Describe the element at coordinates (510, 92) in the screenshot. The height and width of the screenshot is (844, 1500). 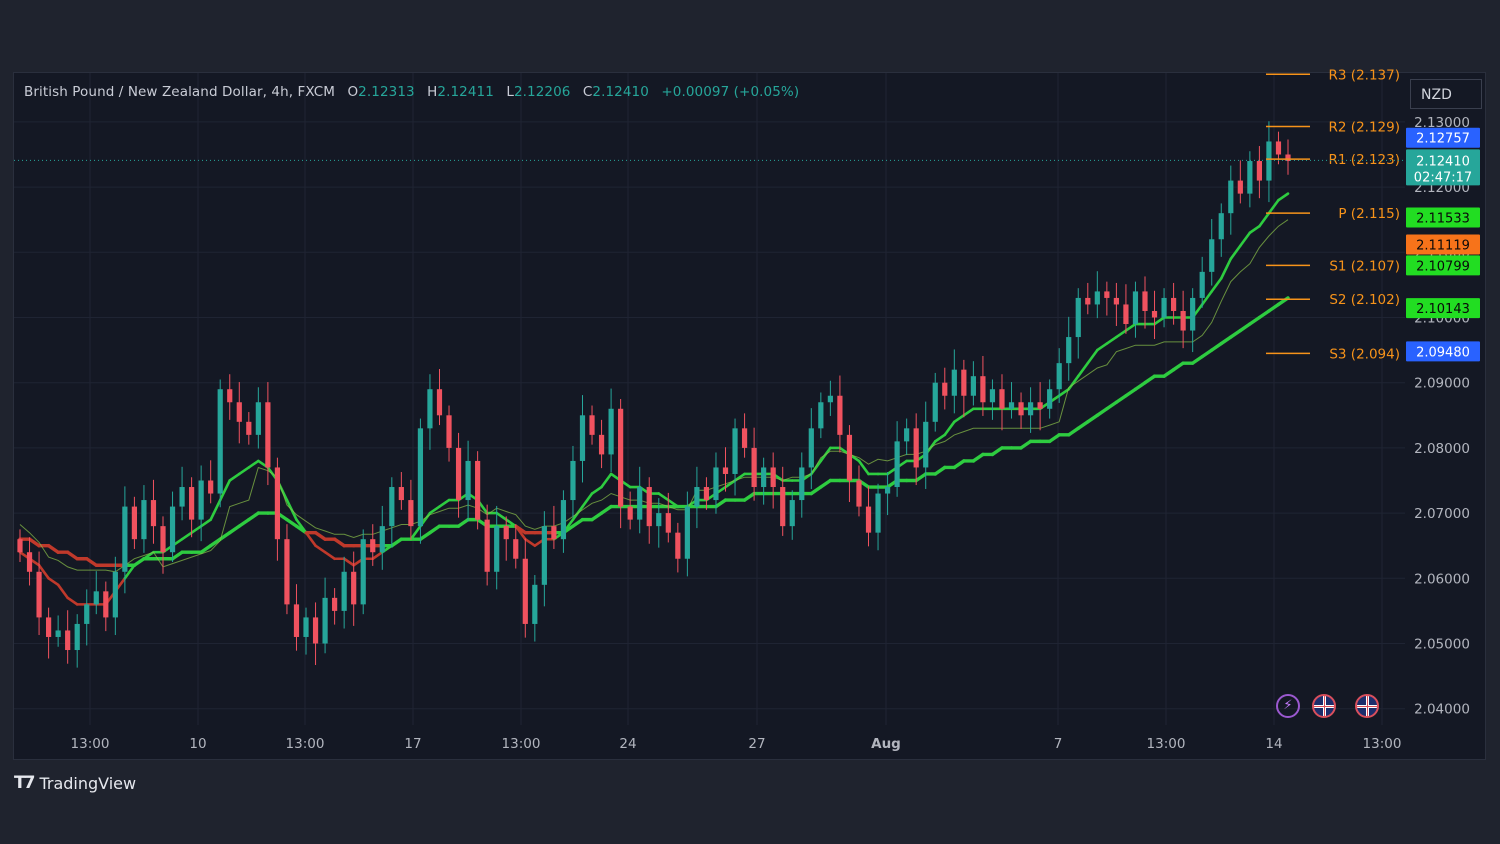
I see `low-label: L` at that location.